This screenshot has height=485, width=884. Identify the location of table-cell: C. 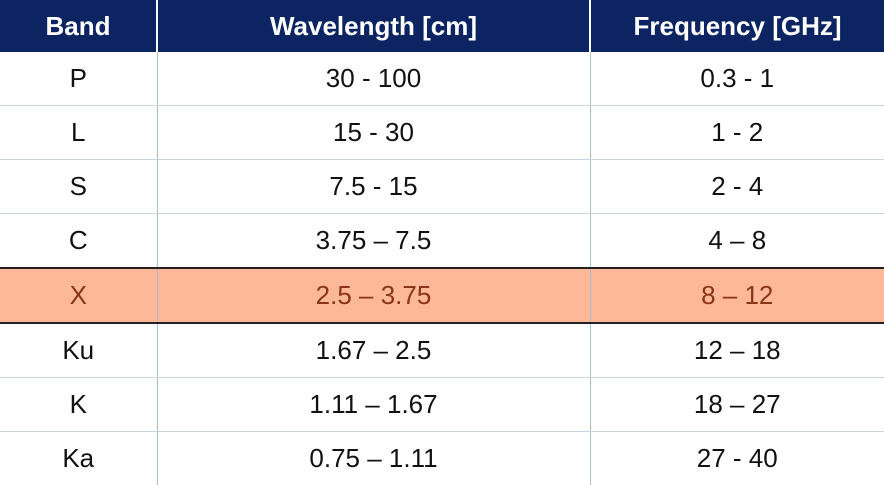
(79, 241).